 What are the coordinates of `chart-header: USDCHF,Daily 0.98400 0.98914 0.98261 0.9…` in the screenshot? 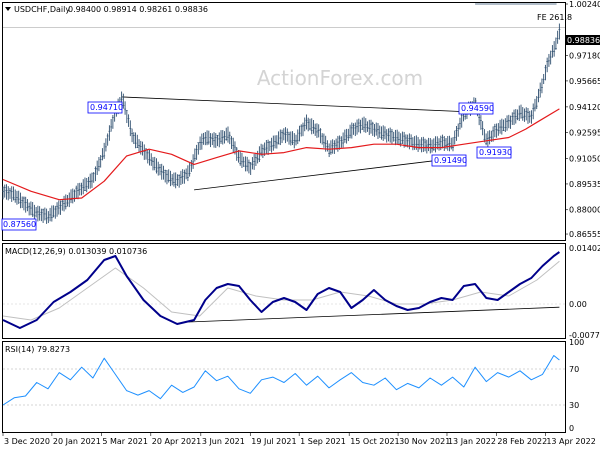 It's located at (106, 9).